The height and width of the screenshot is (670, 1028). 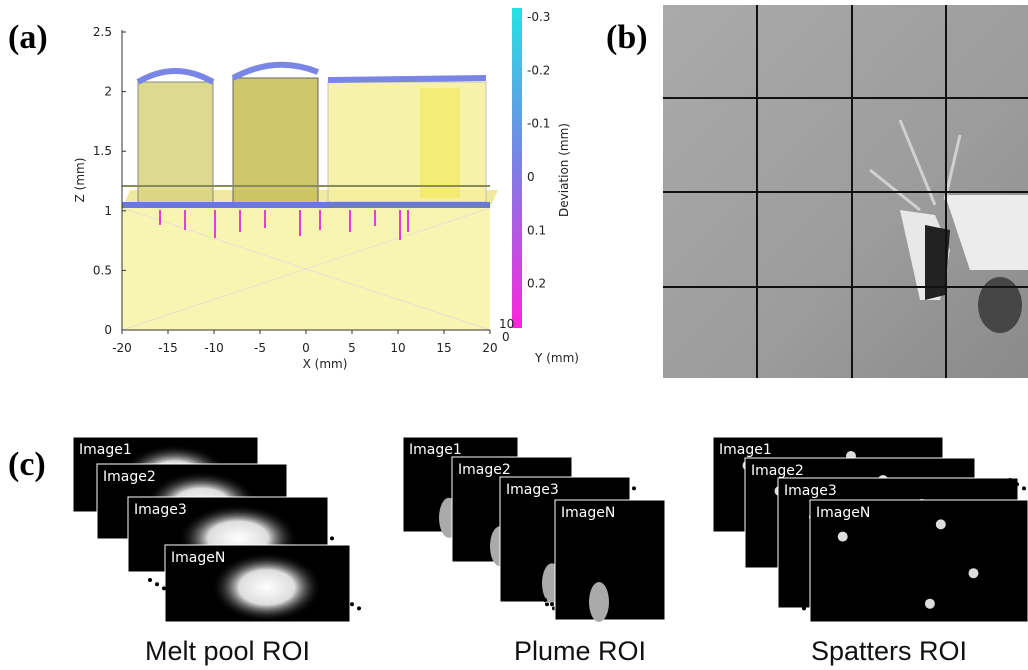 I want to click on z-tick-label: 1, so click(x=108, y=211).